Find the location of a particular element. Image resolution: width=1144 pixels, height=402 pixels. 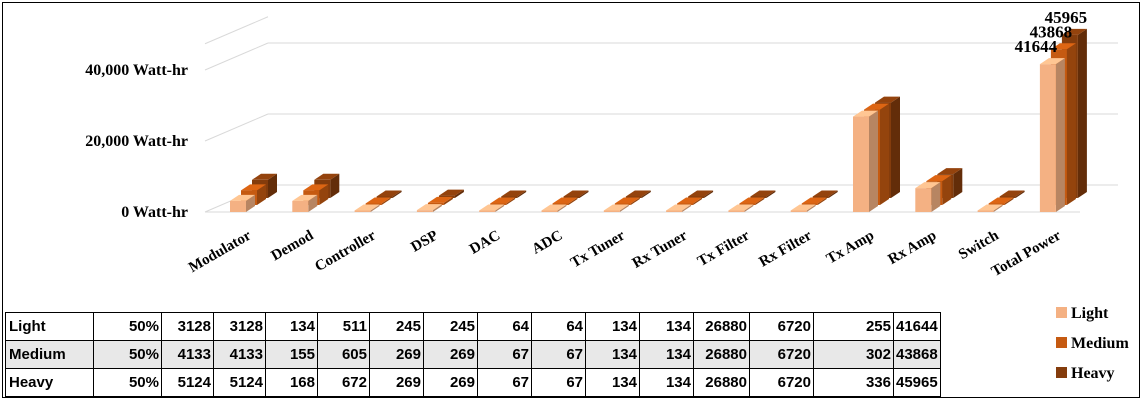

data-label: 45965 is located at coordinates (1066, 17).